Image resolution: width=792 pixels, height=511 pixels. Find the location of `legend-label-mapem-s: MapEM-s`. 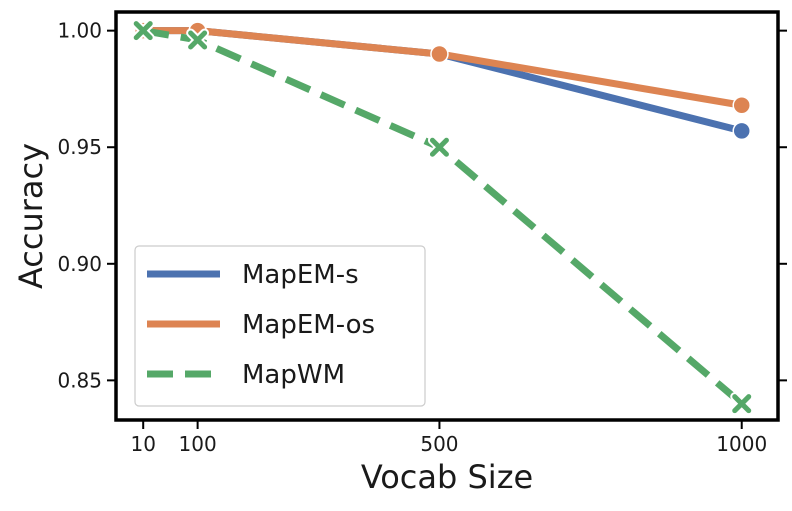

legend-label-mapem-s: MapEM-s is located at coordinates (300, 275).